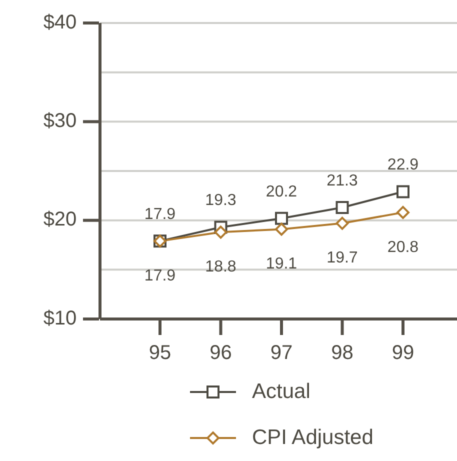 The width and height of the screenshot is (457, 461). Describe the element at coordinates (342, 258) in the screenshot. I see `data-label: 19.7` at that location.